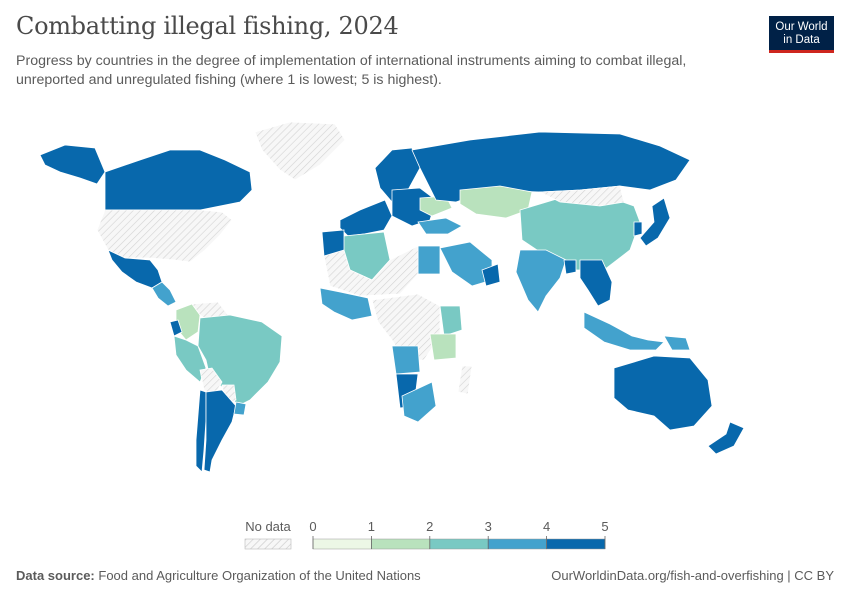  I want to click on country-russia, so click(551, 167).